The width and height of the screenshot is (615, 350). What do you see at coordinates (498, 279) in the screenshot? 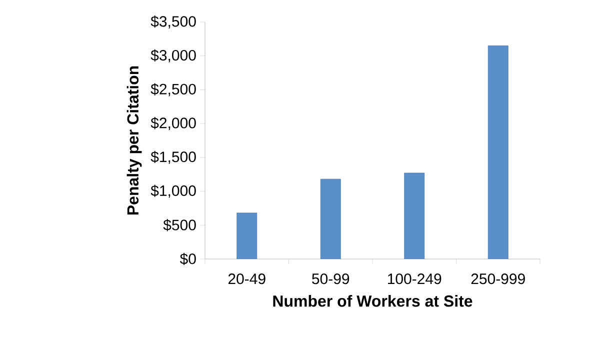
I see `x-tick-label: 250-999` at bounding box center [498, 279].